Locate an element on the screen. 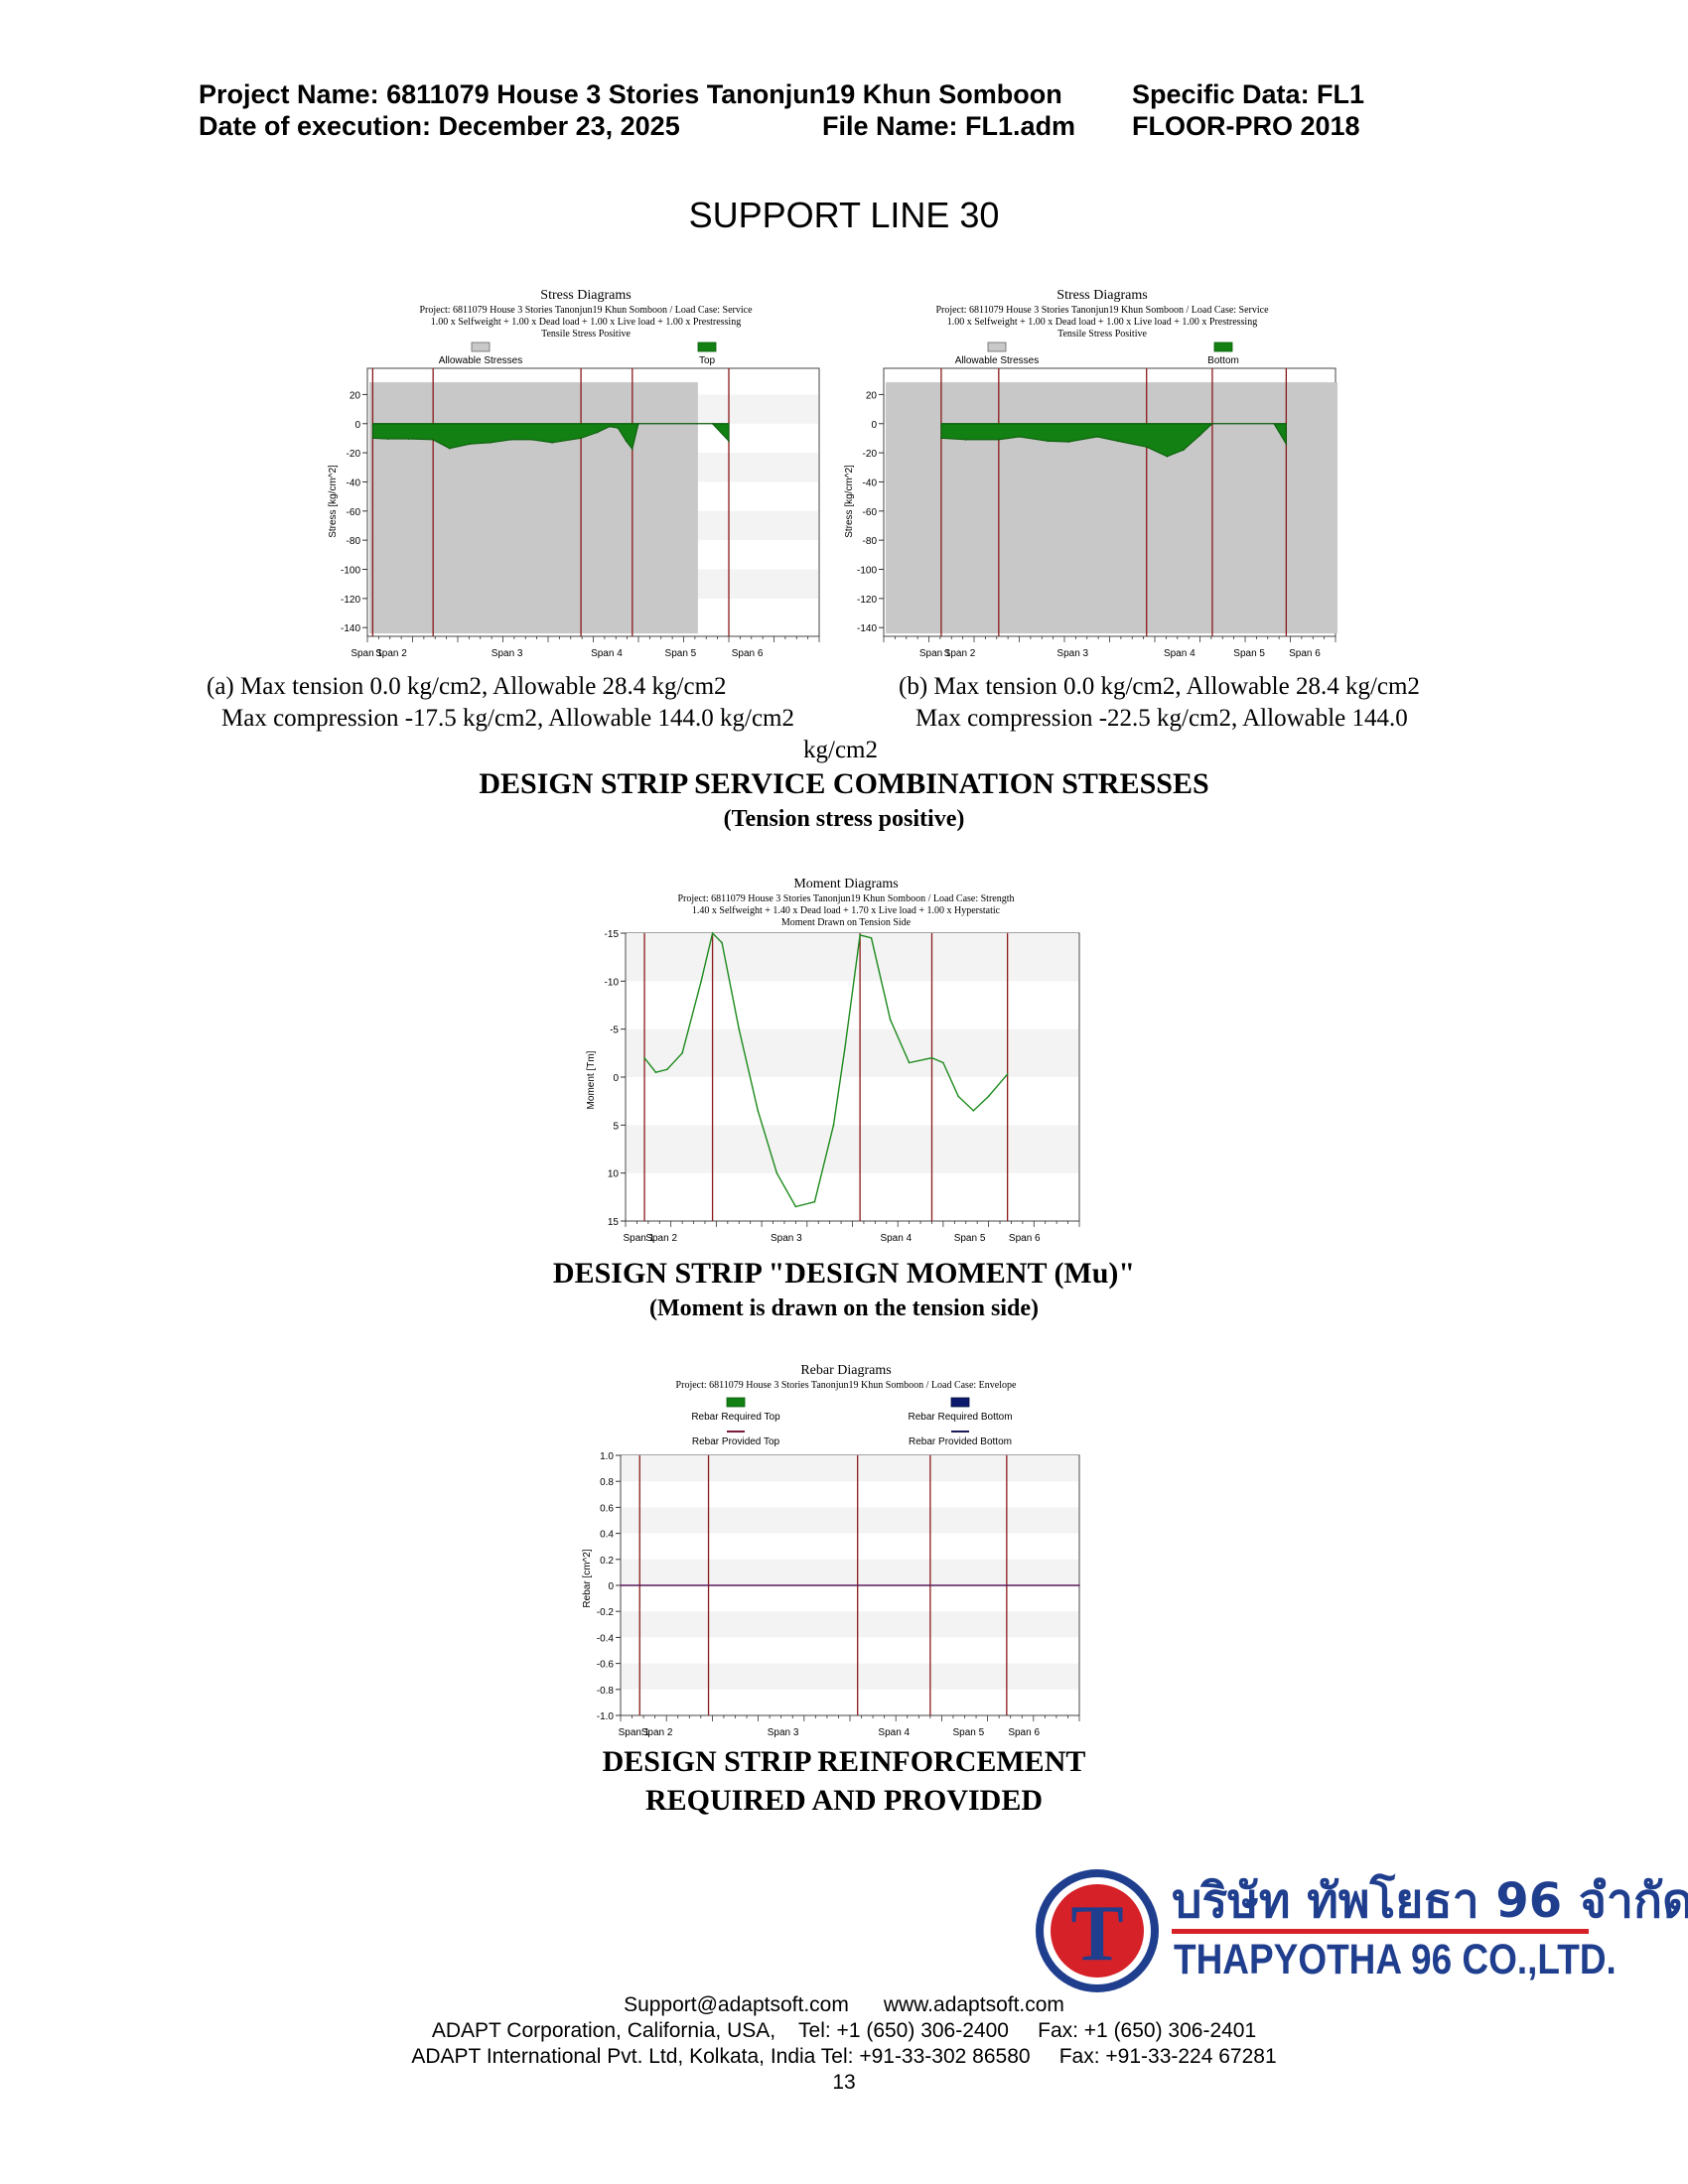 This screenshot has width=1688, height=2184. caption-b-wrap: kg/cm2 is located at coordinates (840, 750).